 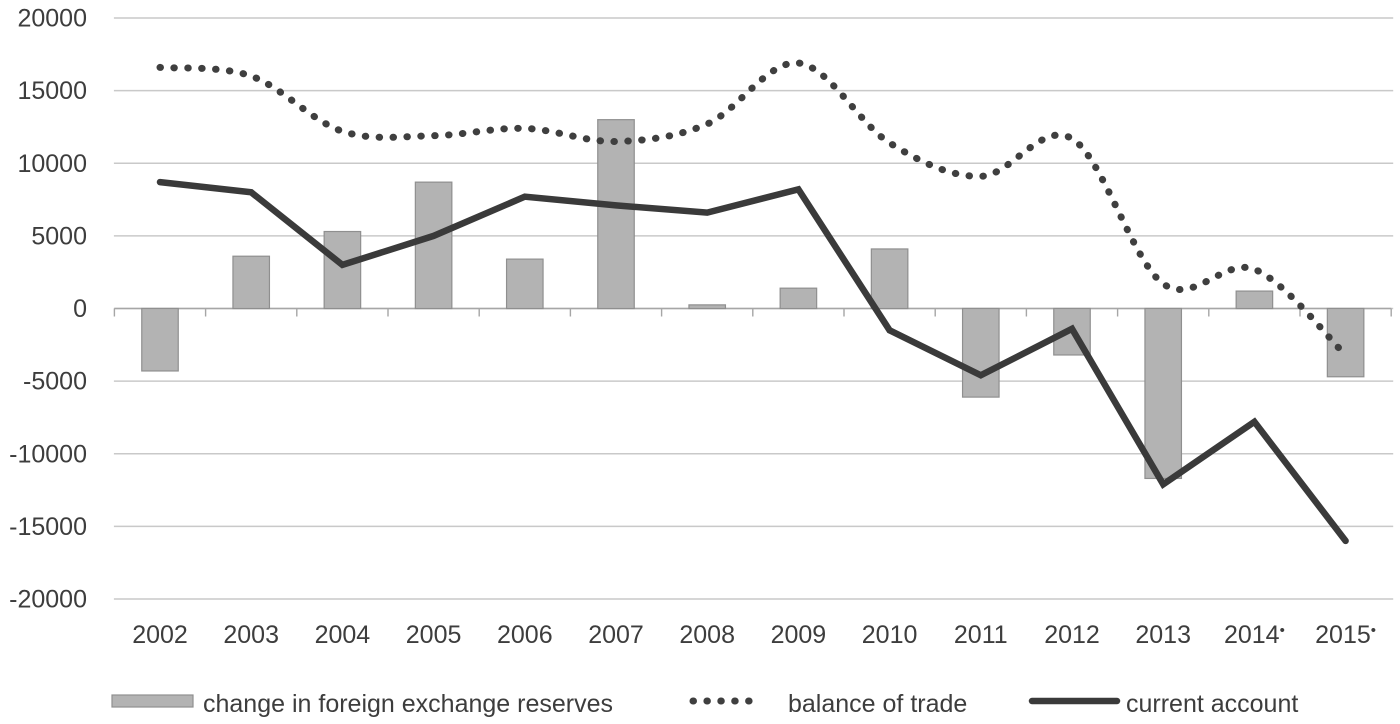 I want to click on y-axis-tick-label: 10000, so click(x=52, y=164).